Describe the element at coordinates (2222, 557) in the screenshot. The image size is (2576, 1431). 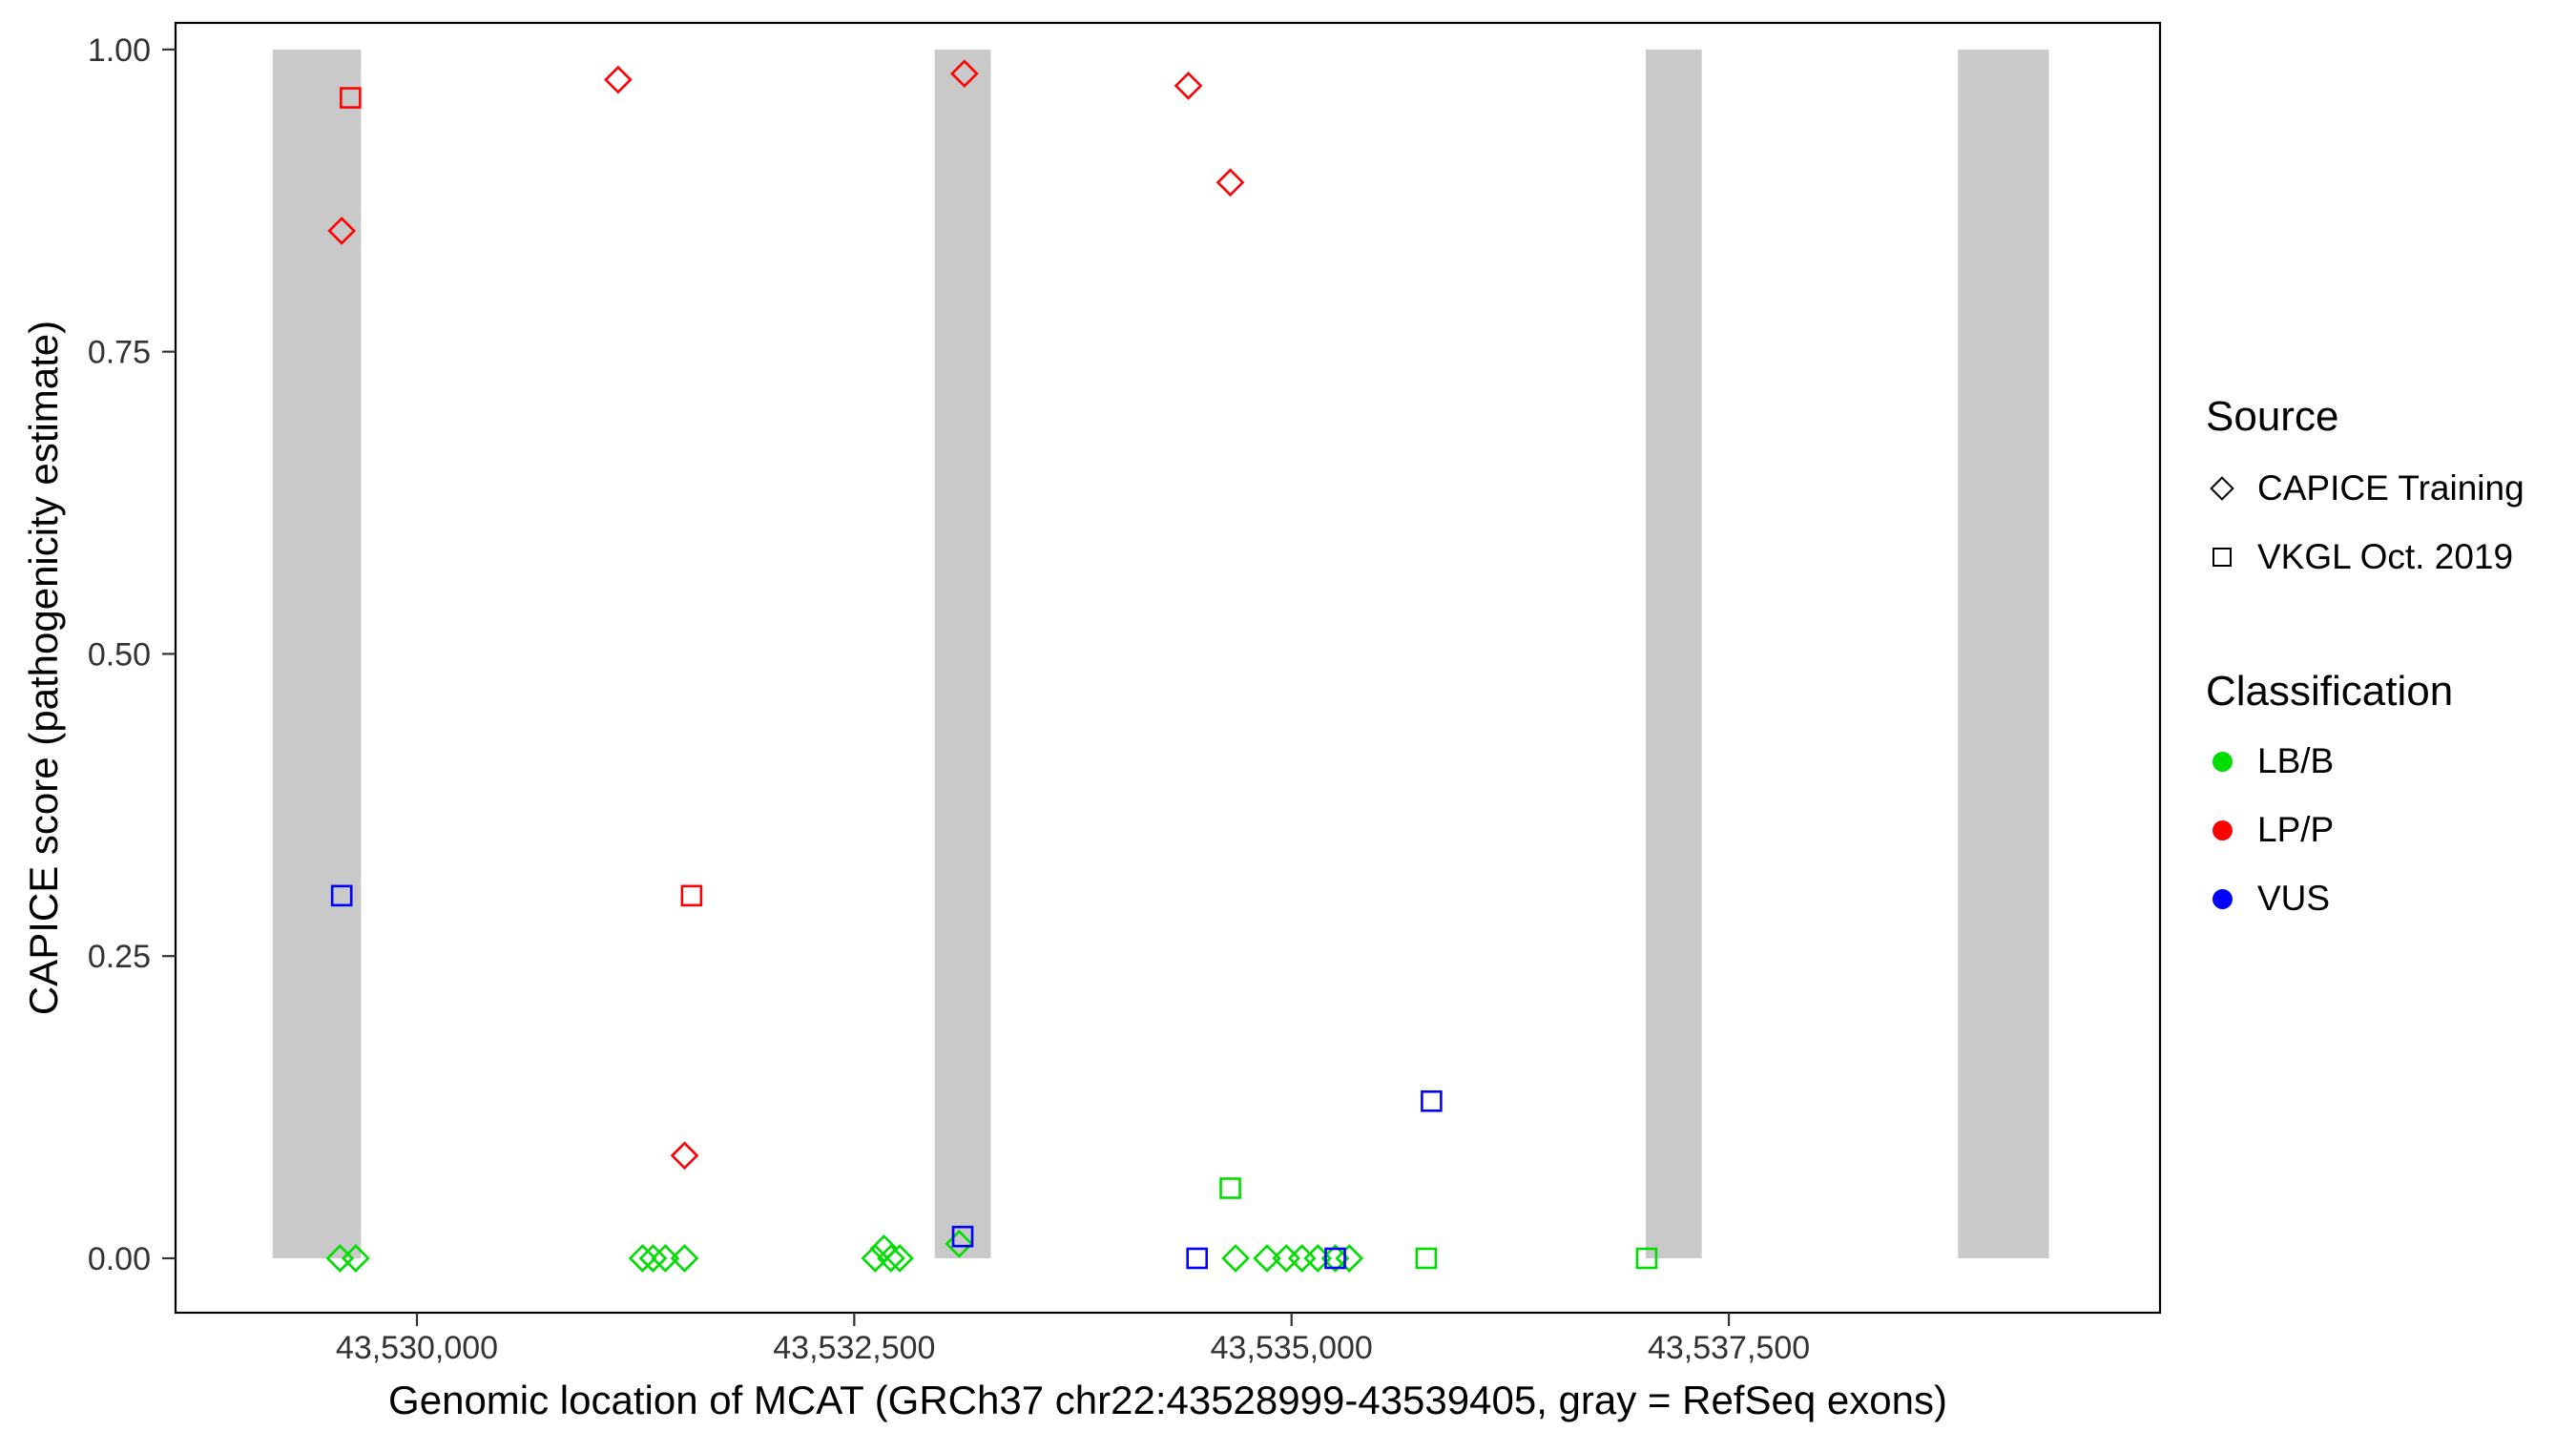
I see `square-icon` at that location.